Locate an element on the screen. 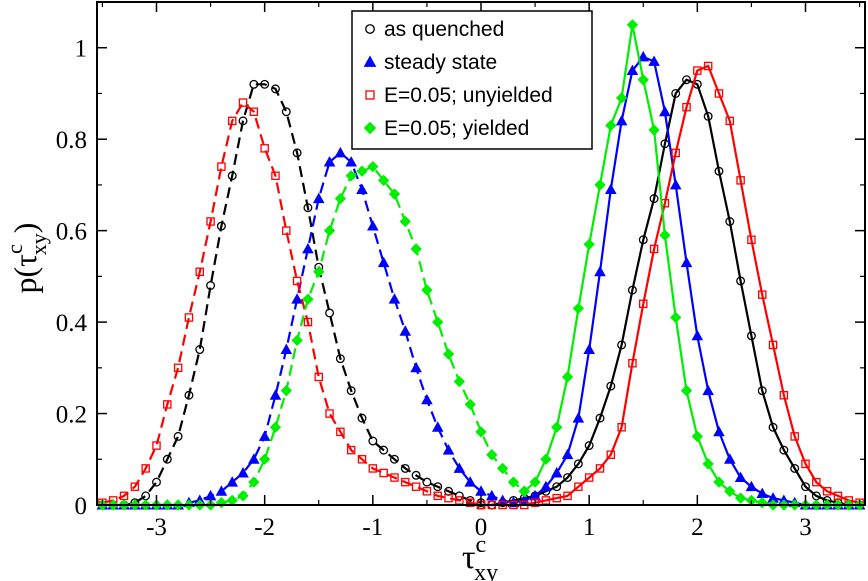 This screenshot has width=868, height=581. y-axis-label-sup: c is located at coordinates (14, 249).